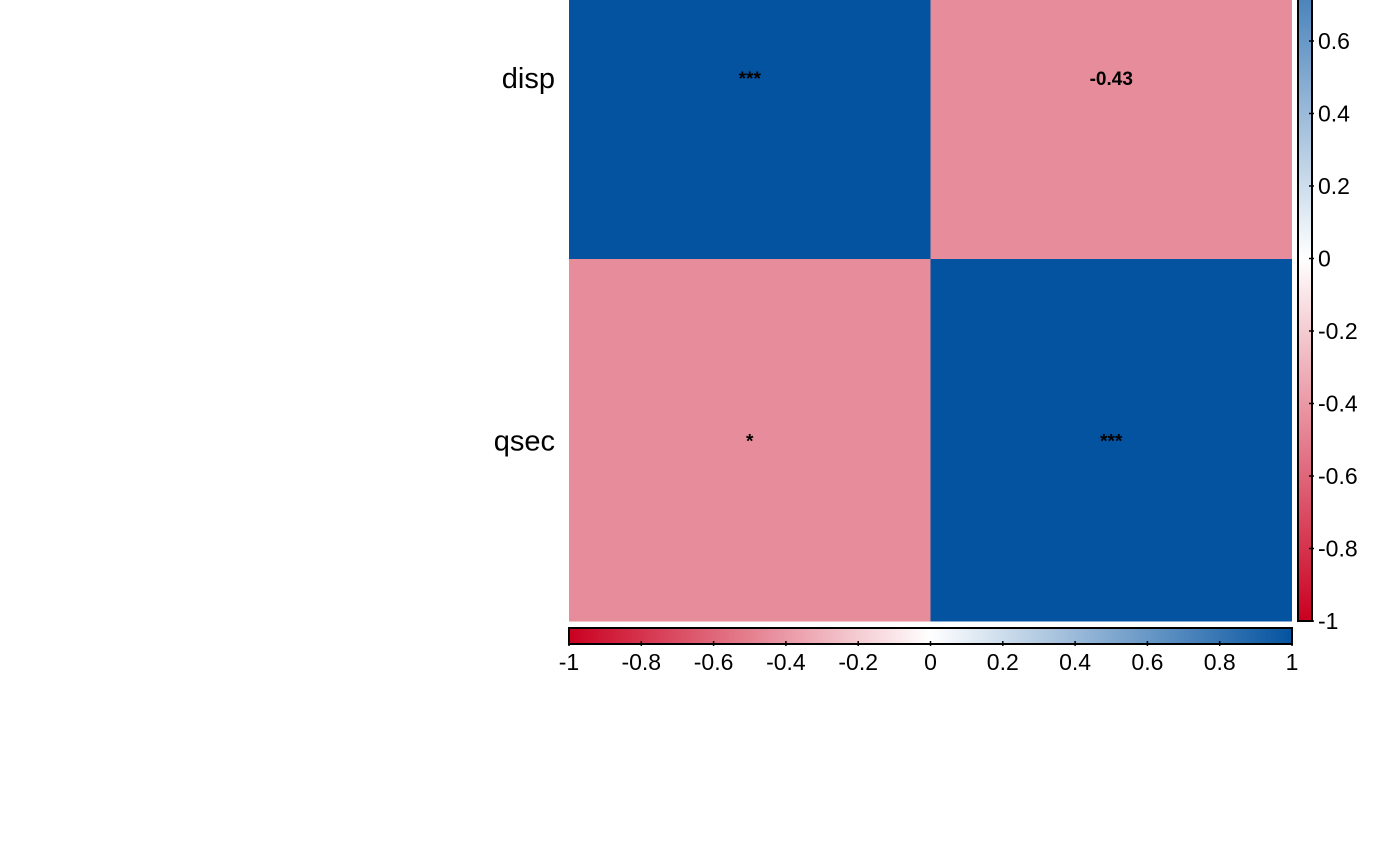 This screenshot has width=1400, height=866. What do you see at coordinates (1338, 331) in the screenshot?
I see `colorbar-right-tick-label: -0.2` at bounding box center [1338, 331].